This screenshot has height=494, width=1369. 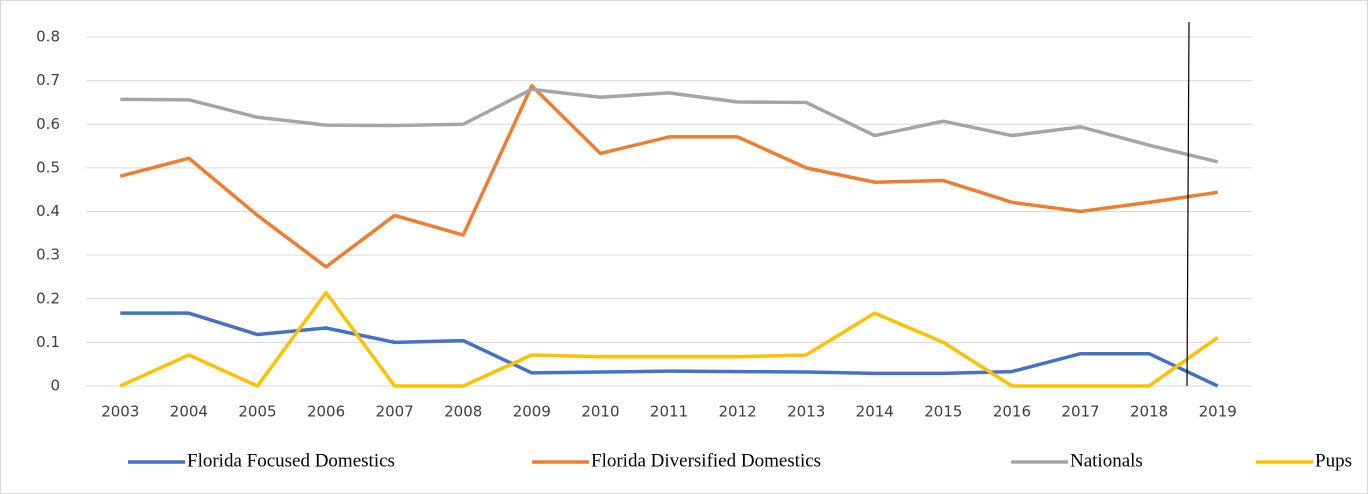 What do you see at coordinates (1188, 204) in the screenshot?
I see `annotation-line` at bounding box center [1188, 204].